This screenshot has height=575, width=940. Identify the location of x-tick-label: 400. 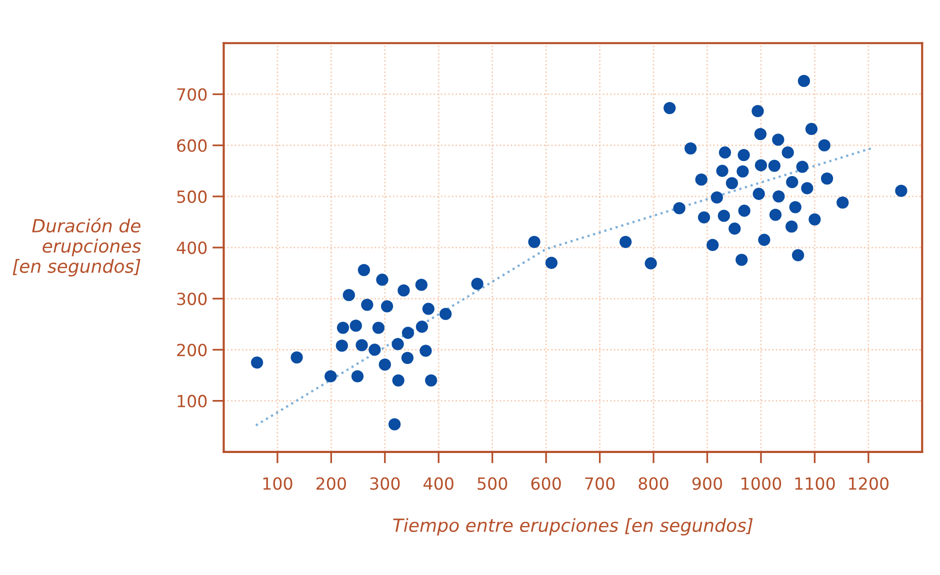
(439, 483).